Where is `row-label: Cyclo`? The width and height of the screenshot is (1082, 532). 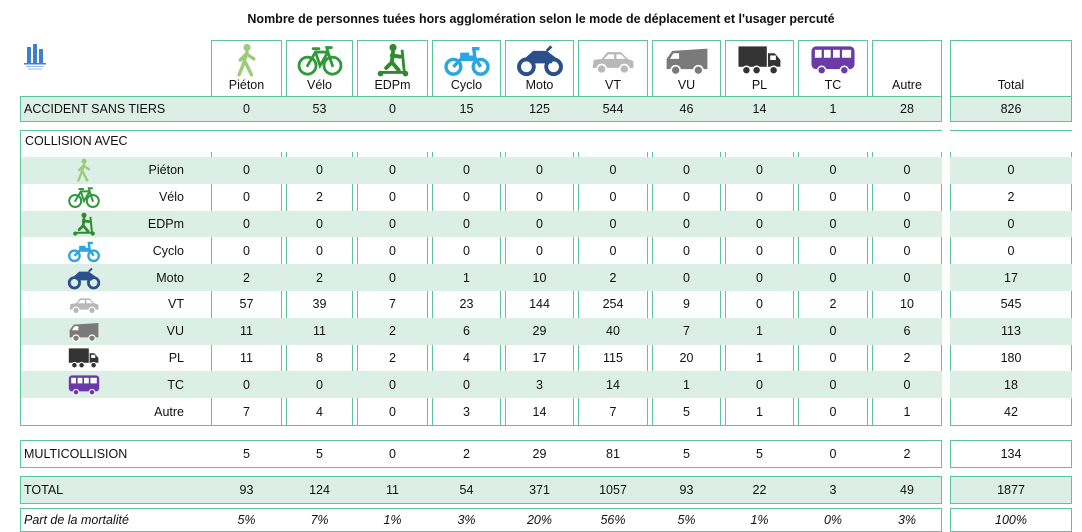 row-label: Cyclo is located at coordinates (168, 250).